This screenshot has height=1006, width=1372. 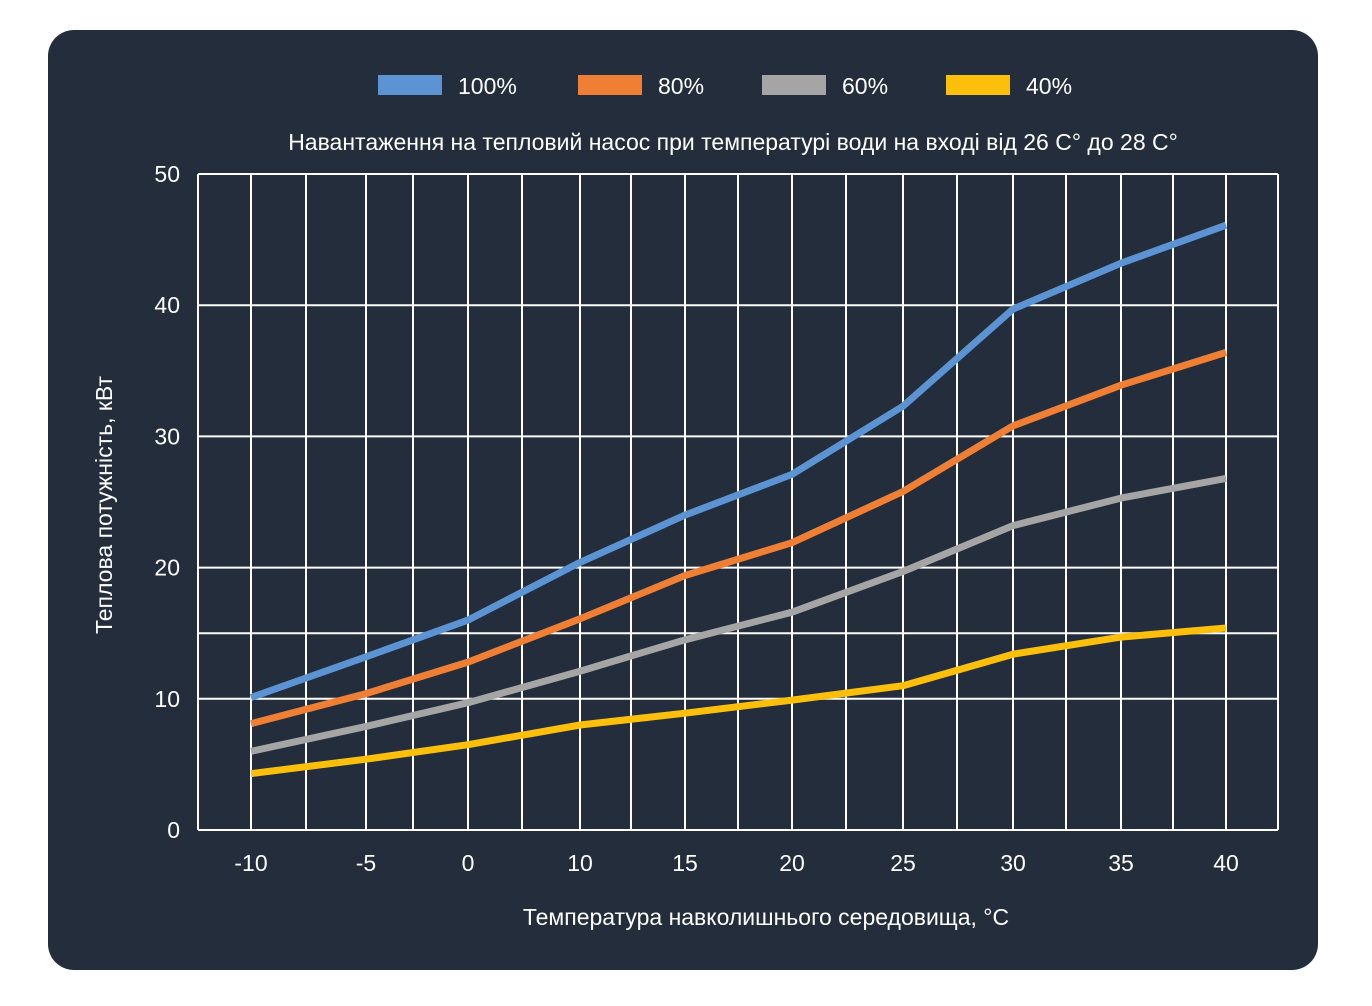 I want to click on x-tick-labels: -10 -5 0 10 15 20 25 30 35 40, so click(x=736, y=863).